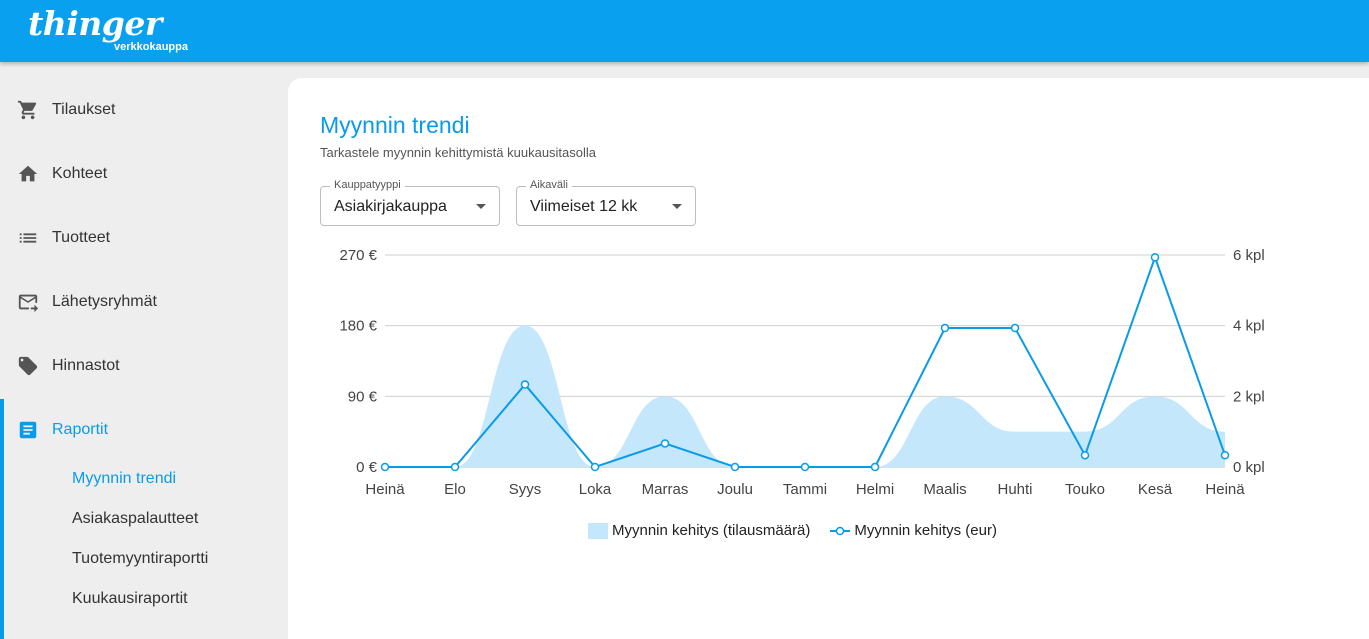 The height and width of the screenshot is (639, 1369). Describe the element at coordinates (1249, 396) in the screenshot. I see `y-right-tick-label: 2 kpl` at that location.